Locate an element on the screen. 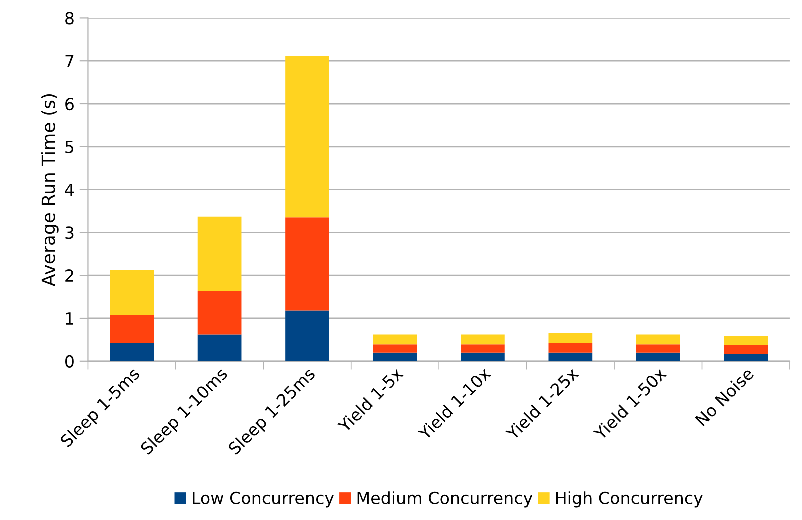 The image size is (802, 520). y-tick-label: 4 is located at coordinates (69, 190).